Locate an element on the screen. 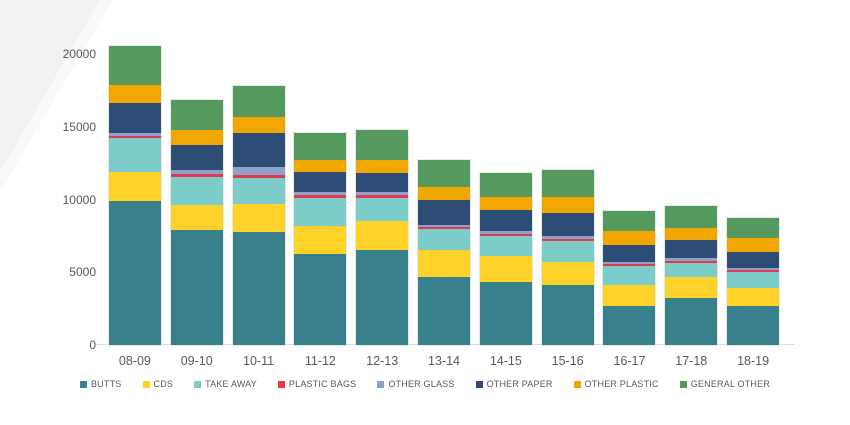 The width and height of the screenshot is (850, 425). legend-label: OTHER PAPER is located at coordinates (519, 384).